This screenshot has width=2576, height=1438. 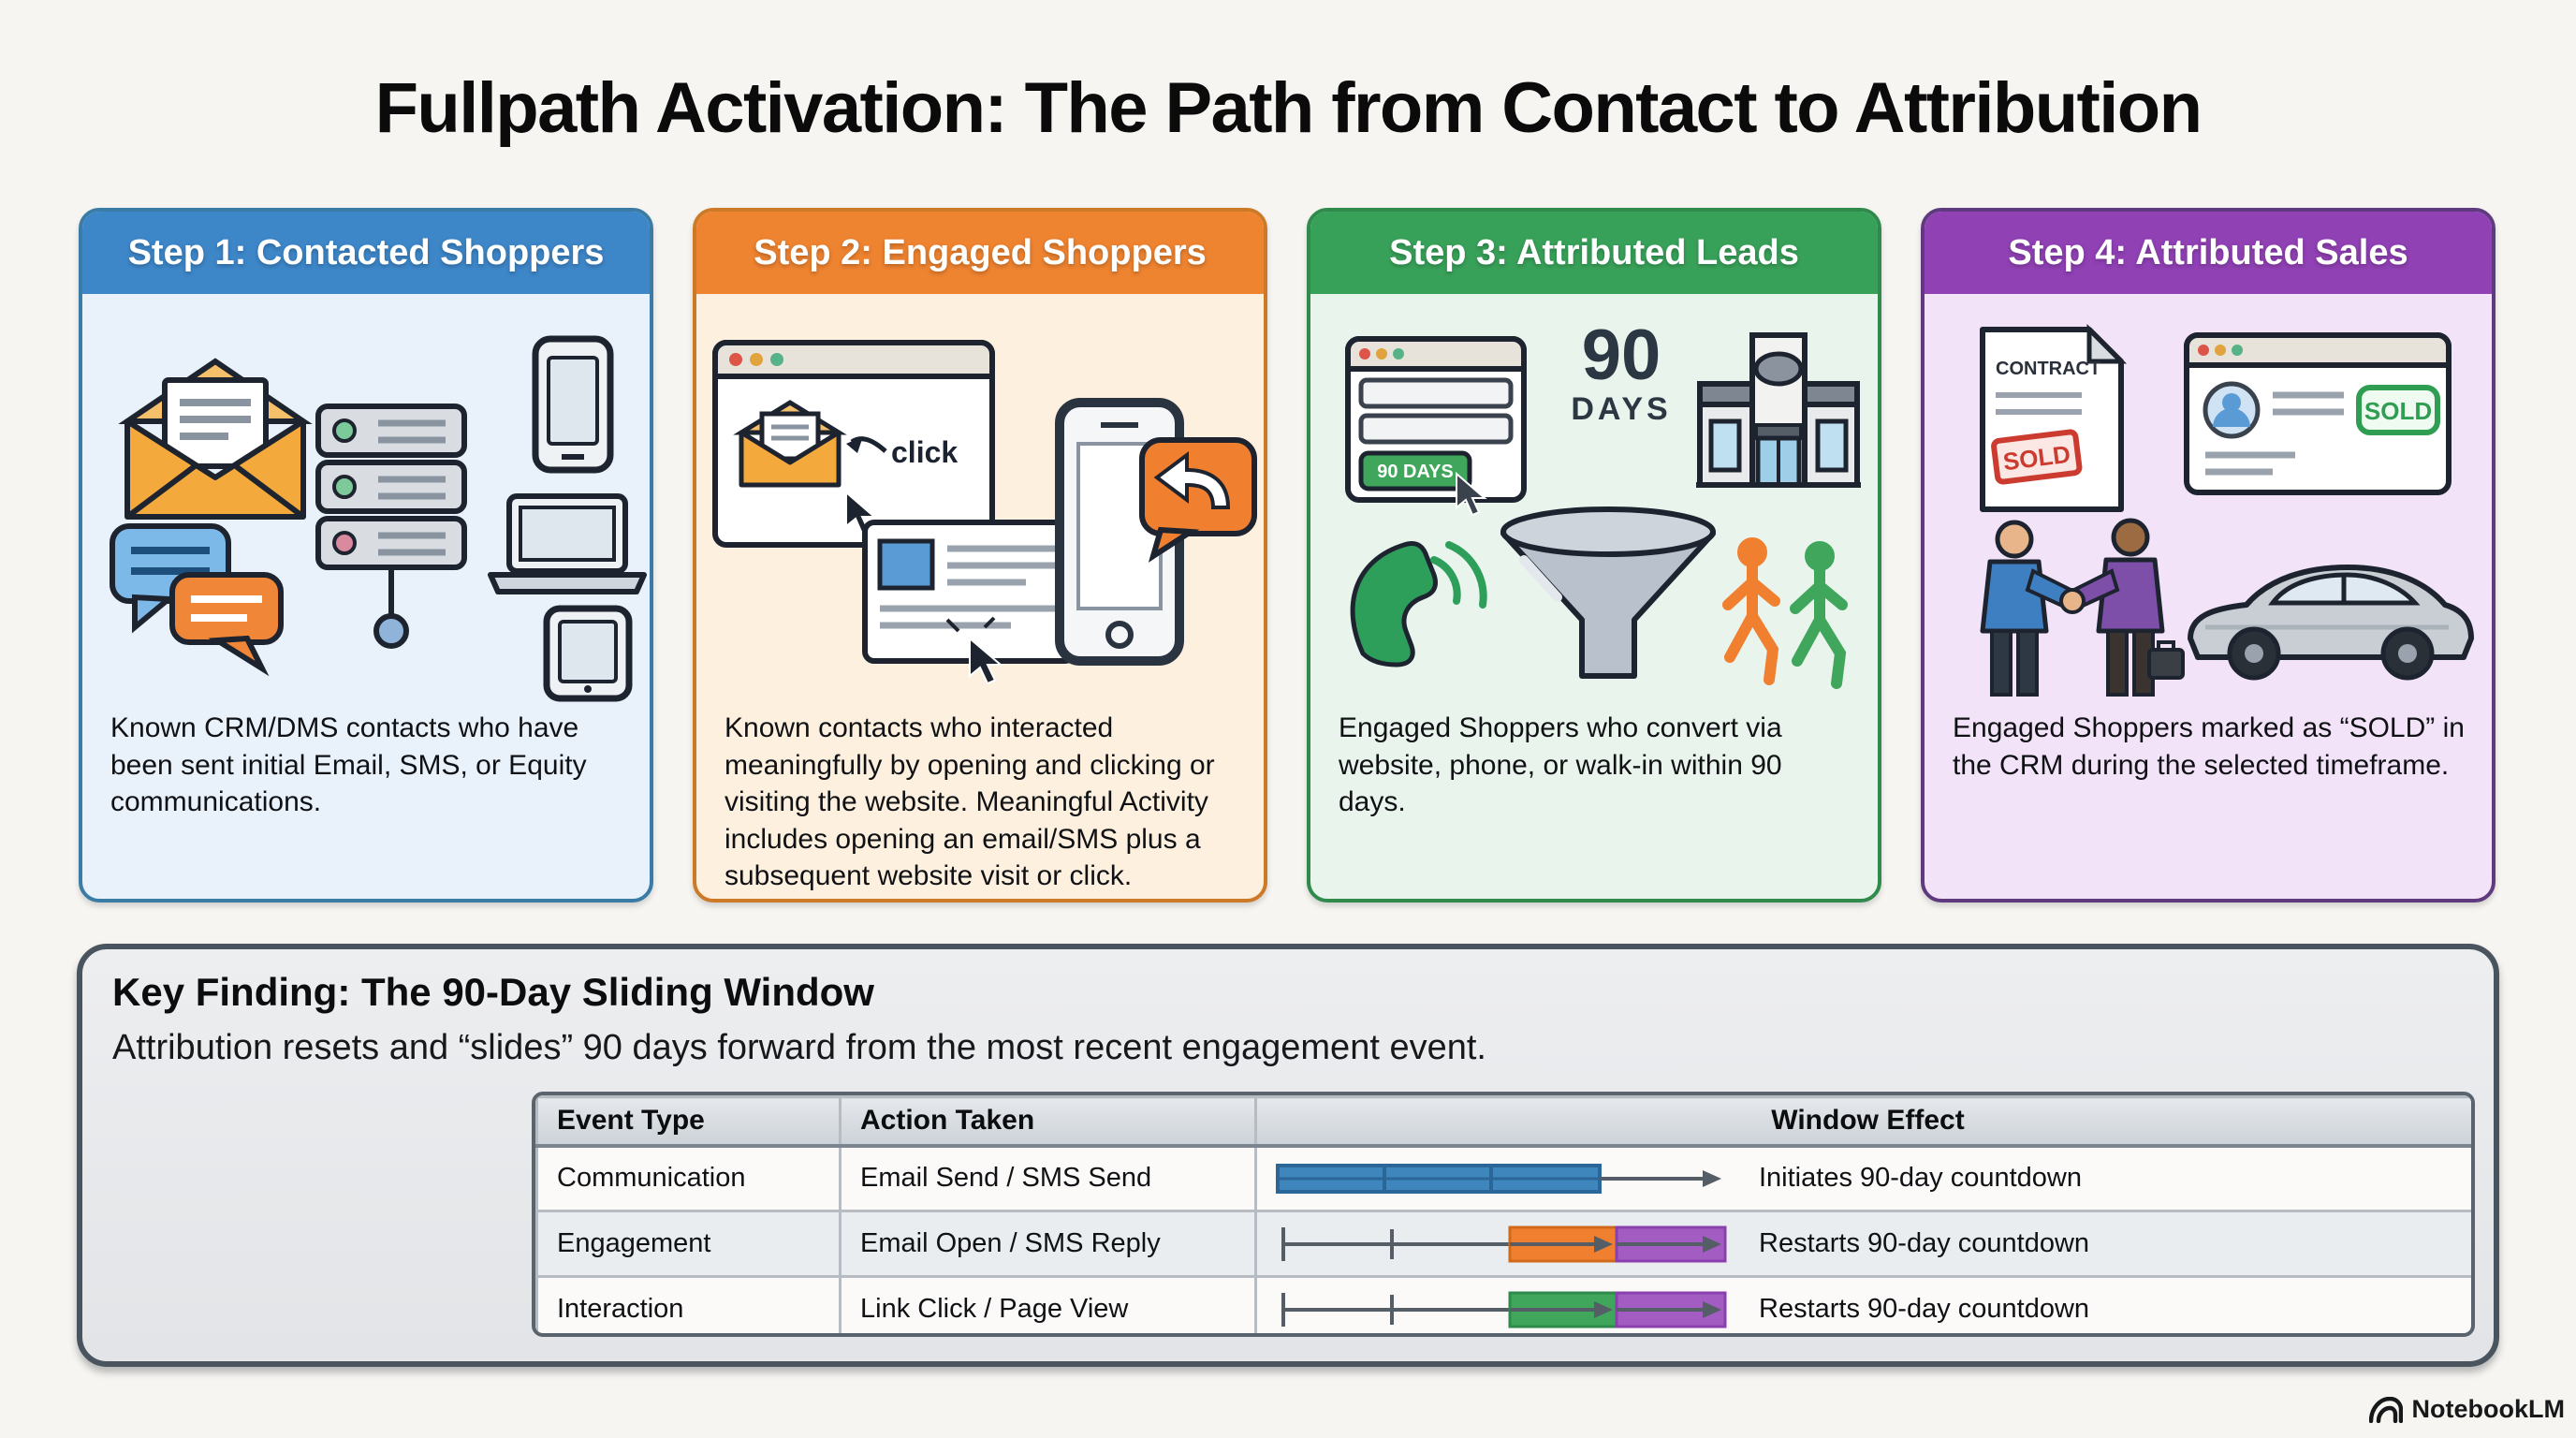 I want to click on ninety-days-callout: 90 DAYS, so click(x=1621, y=374).